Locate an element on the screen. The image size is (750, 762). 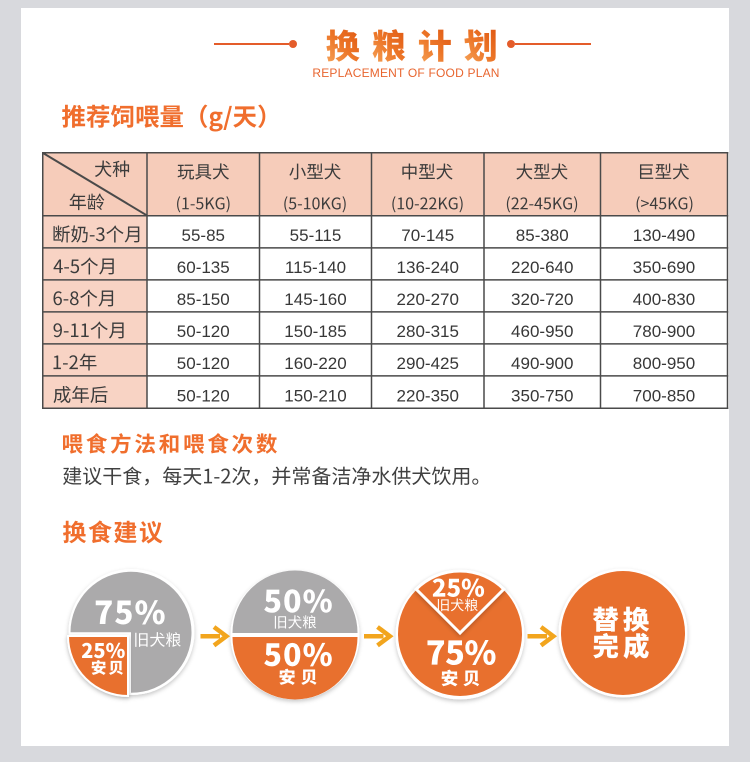
svg-text: 130-490 is located at coordinates (664, 235).